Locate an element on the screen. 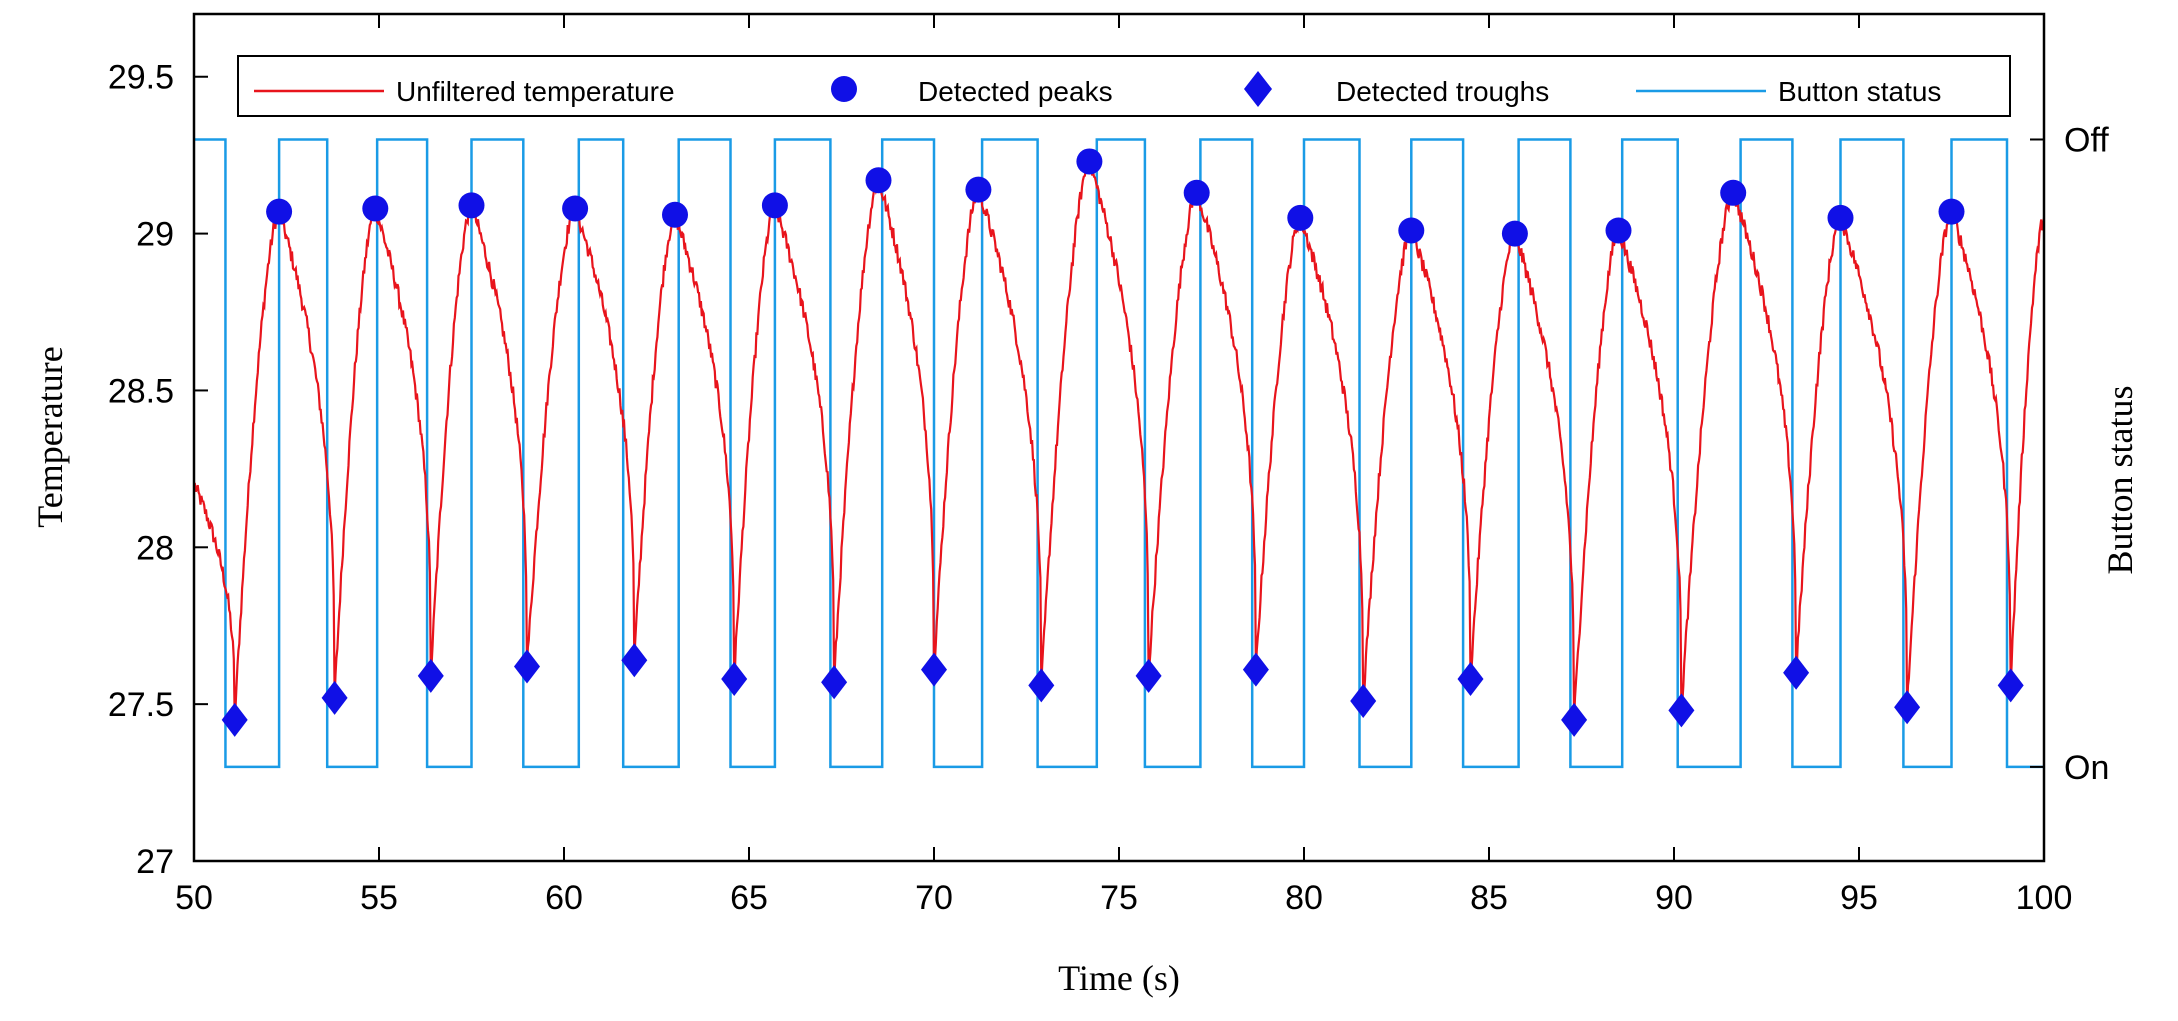 Image resolution: width=2178 pixels, height=1021 pixels. x-axis-title: Time (s) is located at coordinates (1119, 978).